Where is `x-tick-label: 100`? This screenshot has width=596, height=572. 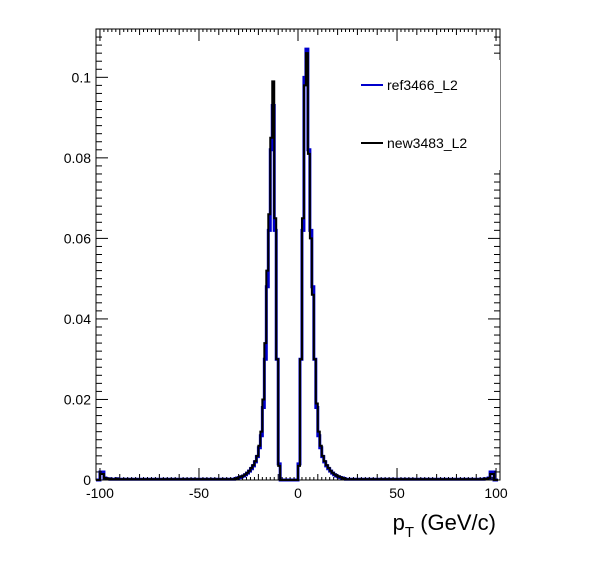 x-tick-label: 100 is located at coordinates (496, 493).